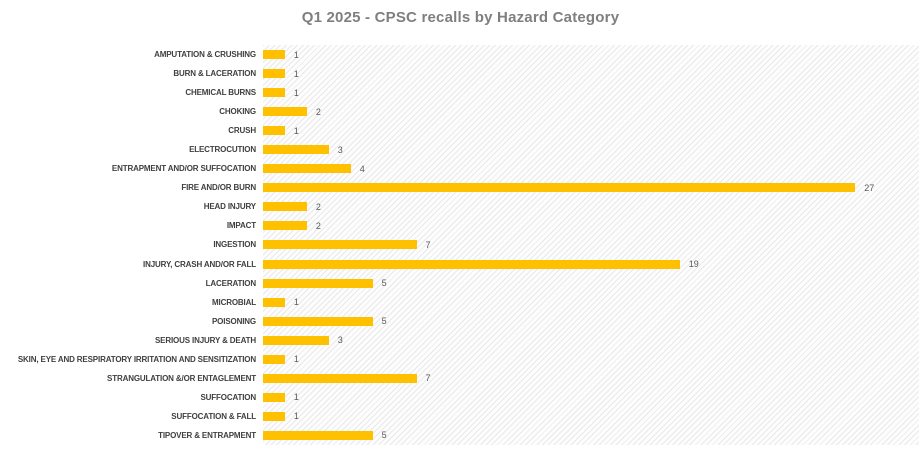 This screenshot has height=460, width=921. I want to click on category-label: MICROBIAL, so click(234, 302).